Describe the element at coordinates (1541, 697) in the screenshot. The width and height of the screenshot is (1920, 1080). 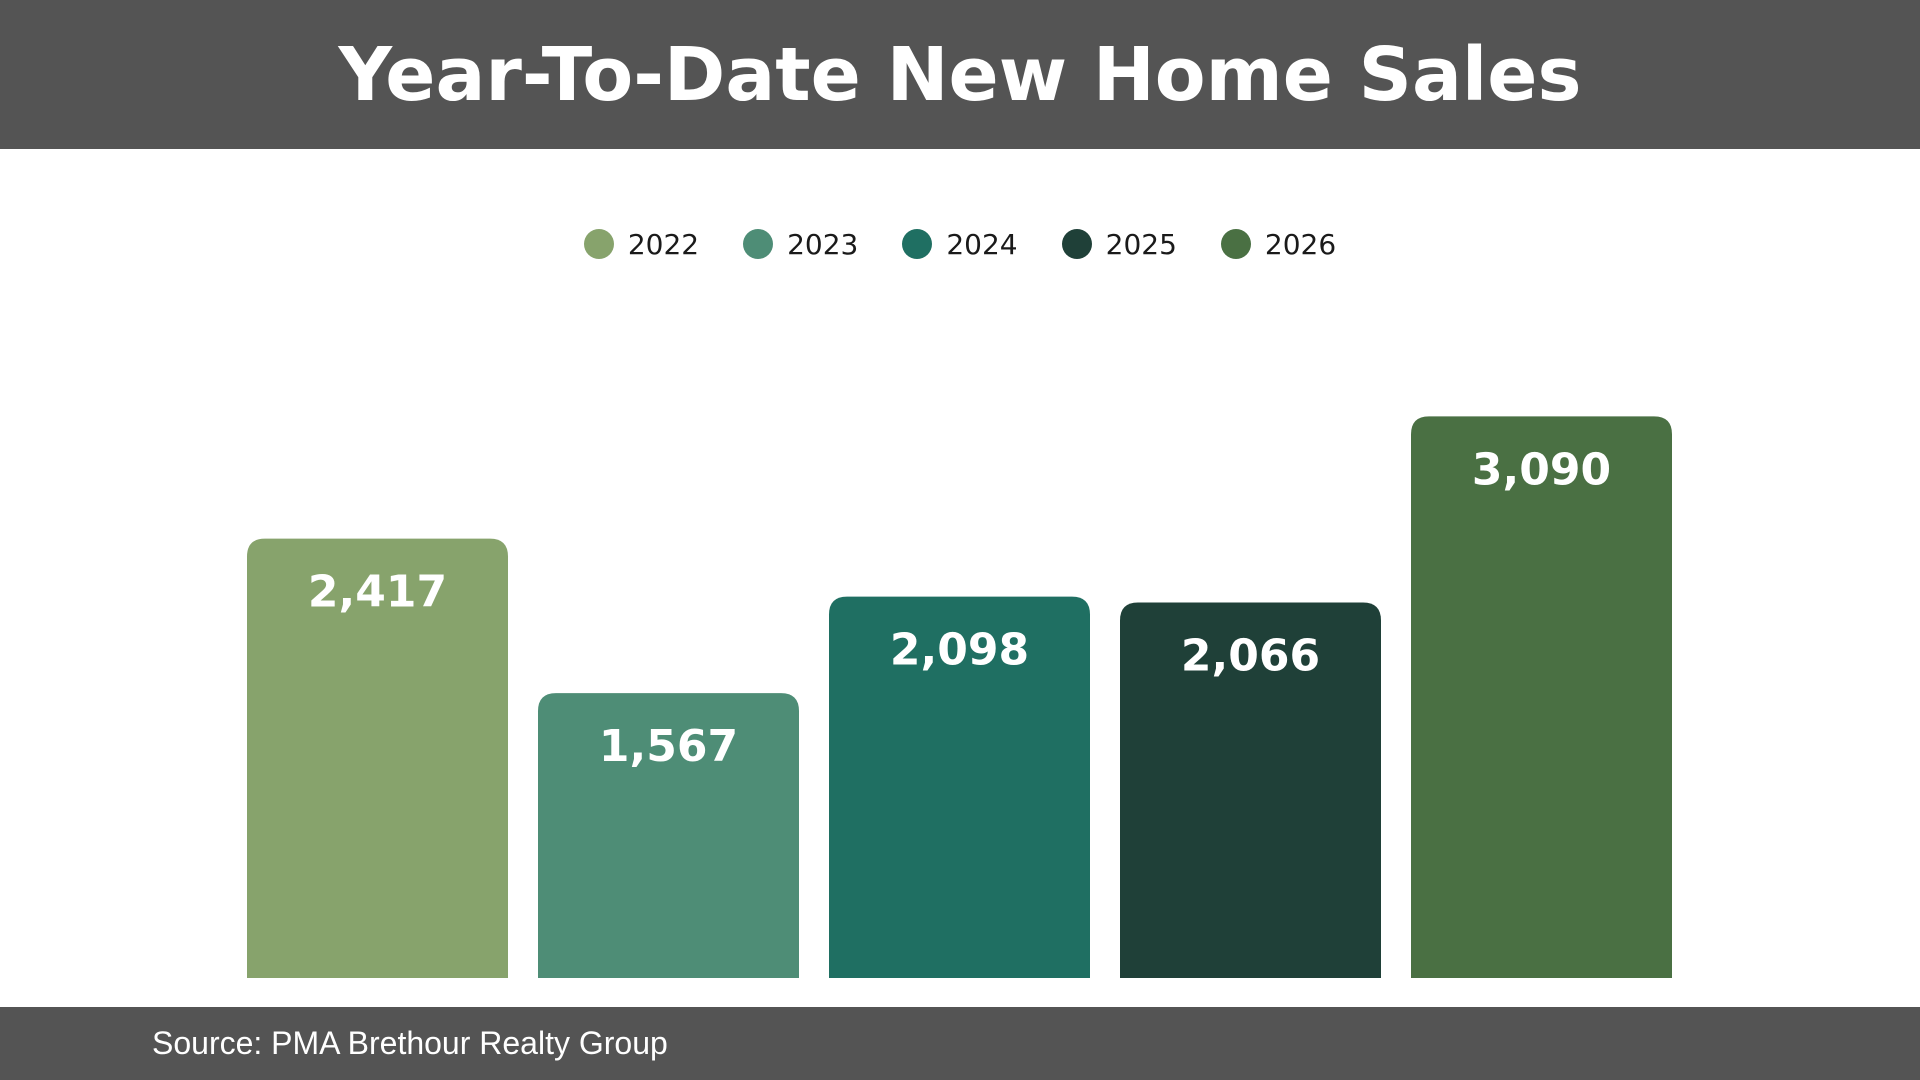
I see `bar-2026` at that location.